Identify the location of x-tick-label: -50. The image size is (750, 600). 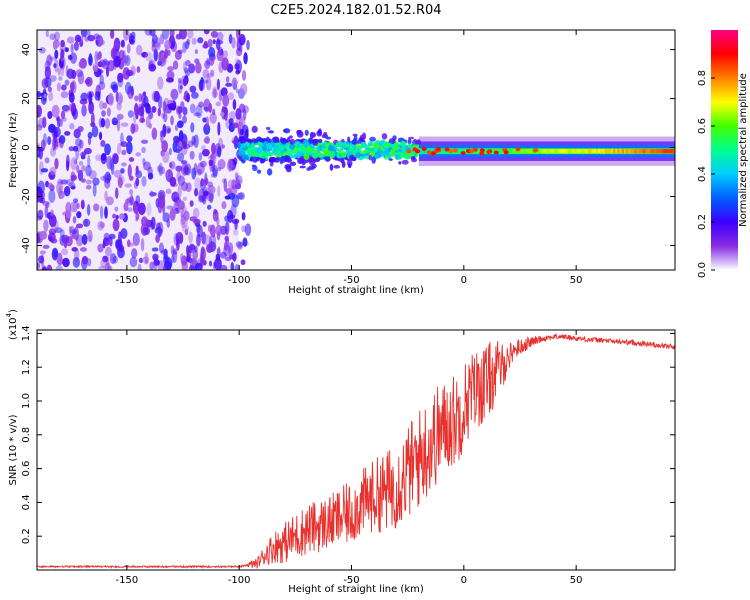
(351, 580).